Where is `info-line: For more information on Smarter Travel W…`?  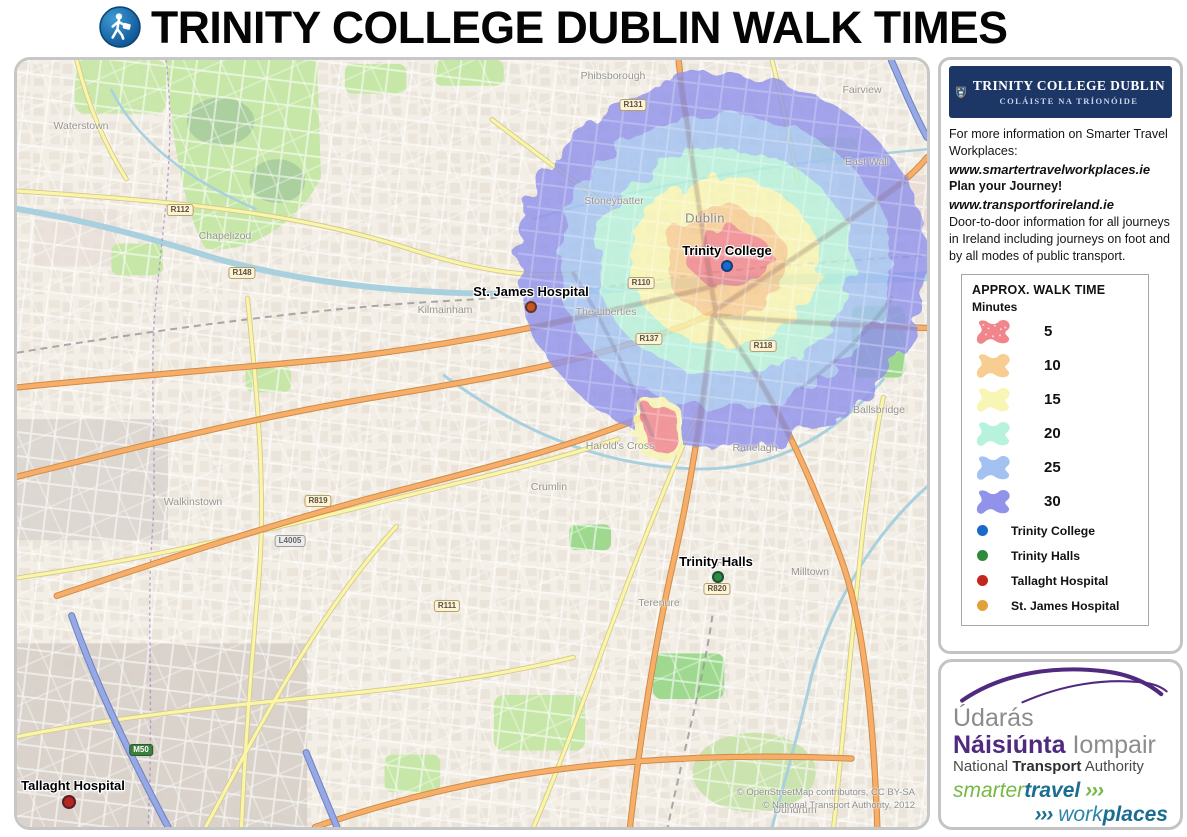 info-line: For more information on Smarter Travel W… is located at coordinates (1058, 143).